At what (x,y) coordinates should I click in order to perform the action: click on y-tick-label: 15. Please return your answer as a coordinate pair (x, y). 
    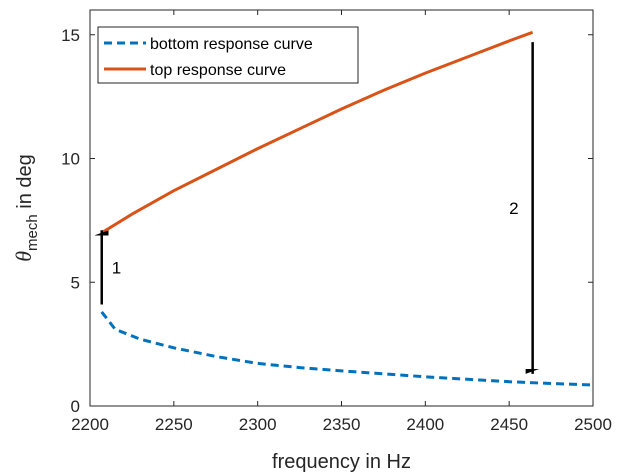
    Looking at the image, I should click on (70, 35).